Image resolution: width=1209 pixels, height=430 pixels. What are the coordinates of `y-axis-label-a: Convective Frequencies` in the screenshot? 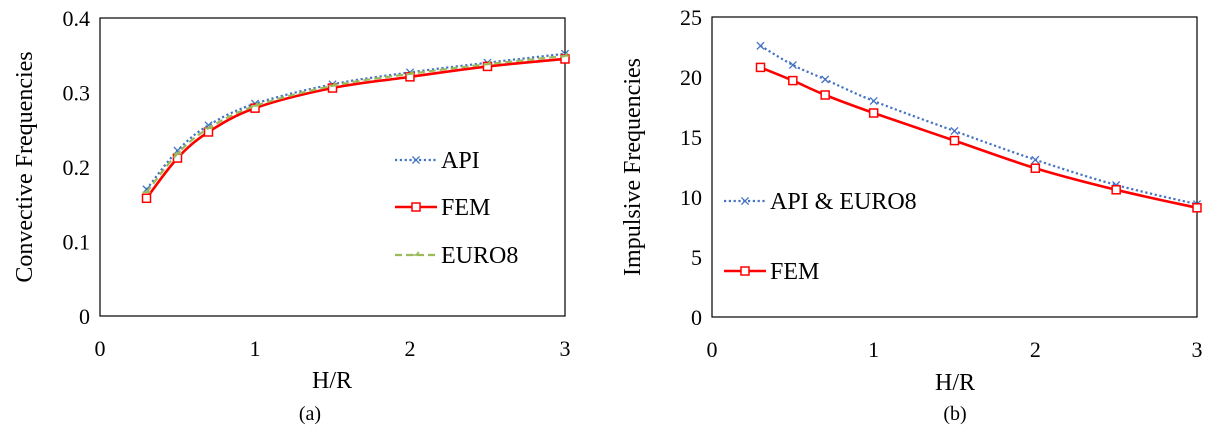 It's located at (25, 166).